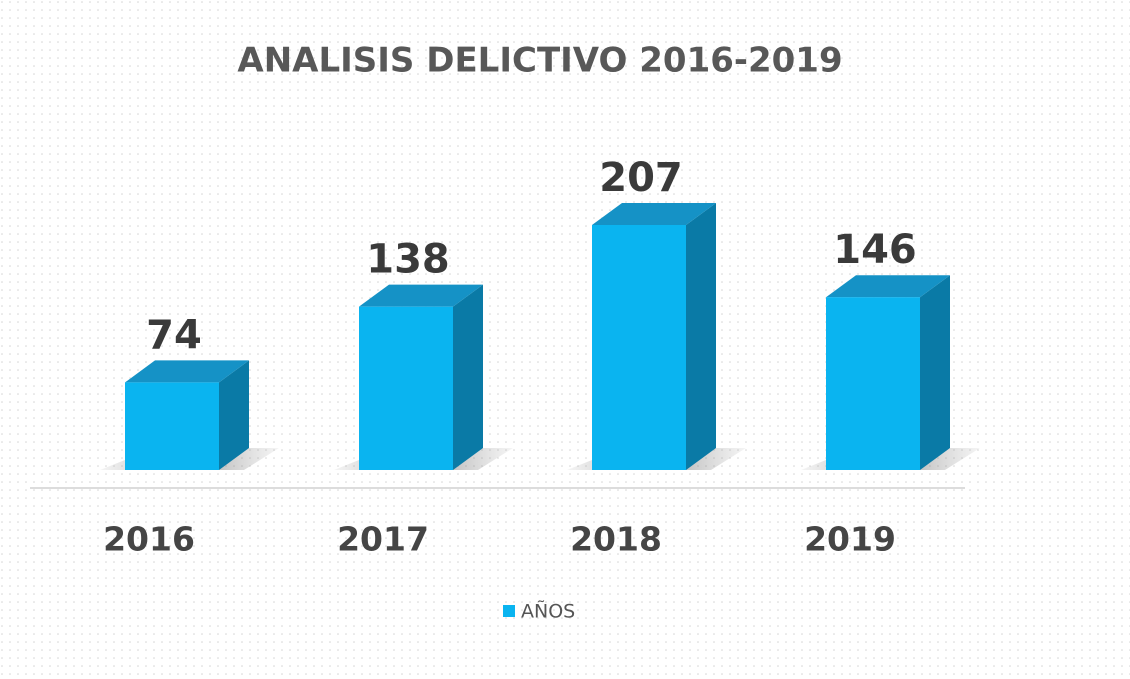 The height and width of the screenshot is (679, 1130). I want to click on data-label: 138, so click(408, 260).